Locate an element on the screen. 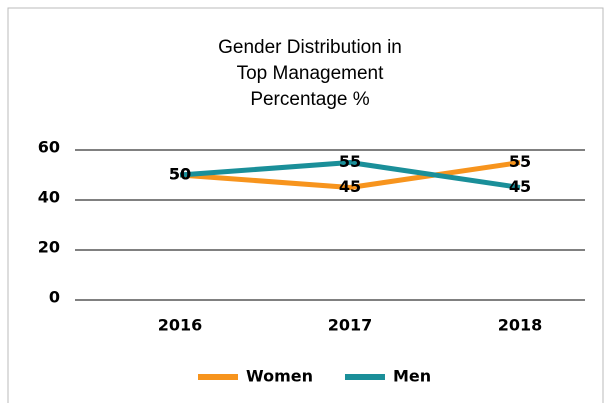  data-line is located at coordinates (350, 175).